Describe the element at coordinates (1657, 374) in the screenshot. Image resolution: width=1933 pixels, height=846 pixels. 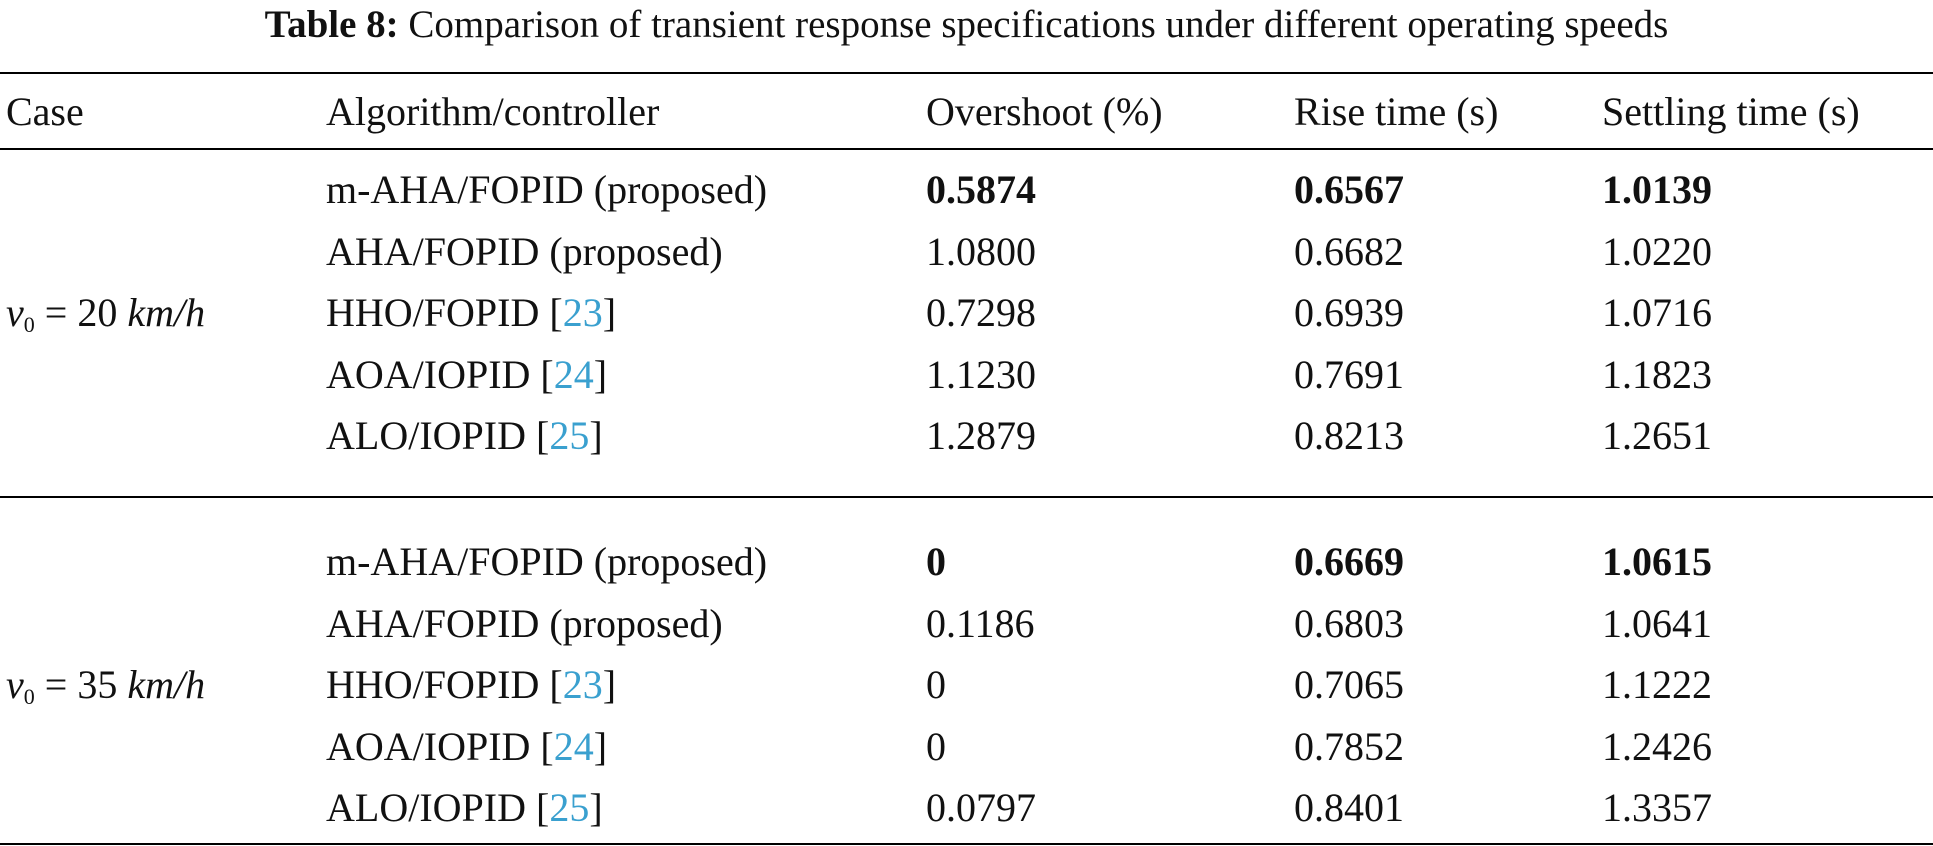
I see `cell-settling-time: 1.1823` at that location.